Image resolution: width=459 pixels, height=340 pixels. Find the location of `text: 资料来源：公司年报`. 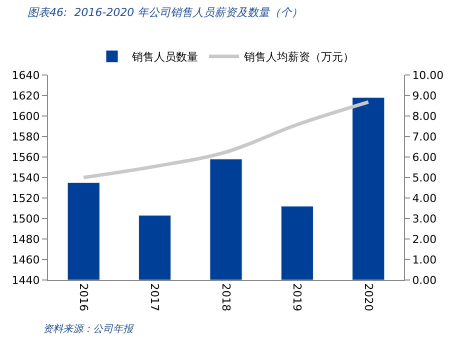

text: 资料来源：公司年报 is located at coordinates (88, 329).